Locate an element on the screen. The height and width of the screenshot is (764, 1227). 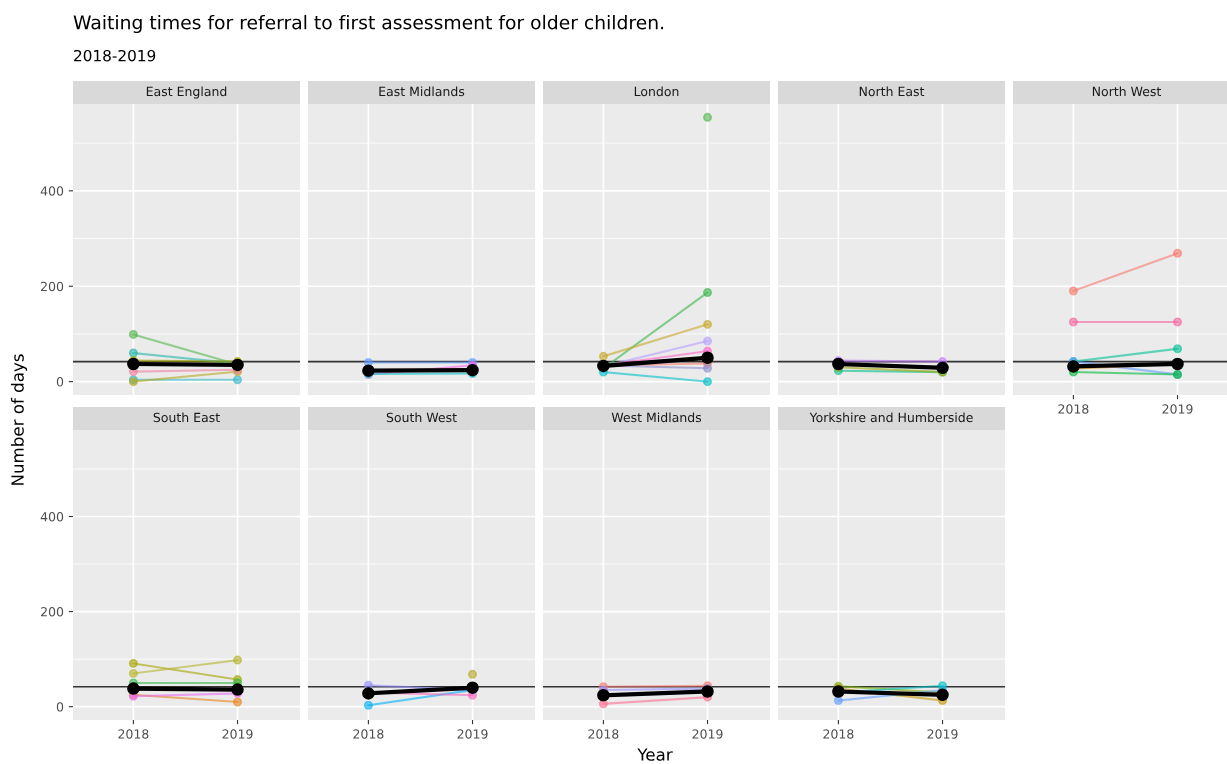
text: 2018-2019 is located at coordinates (115, 55).